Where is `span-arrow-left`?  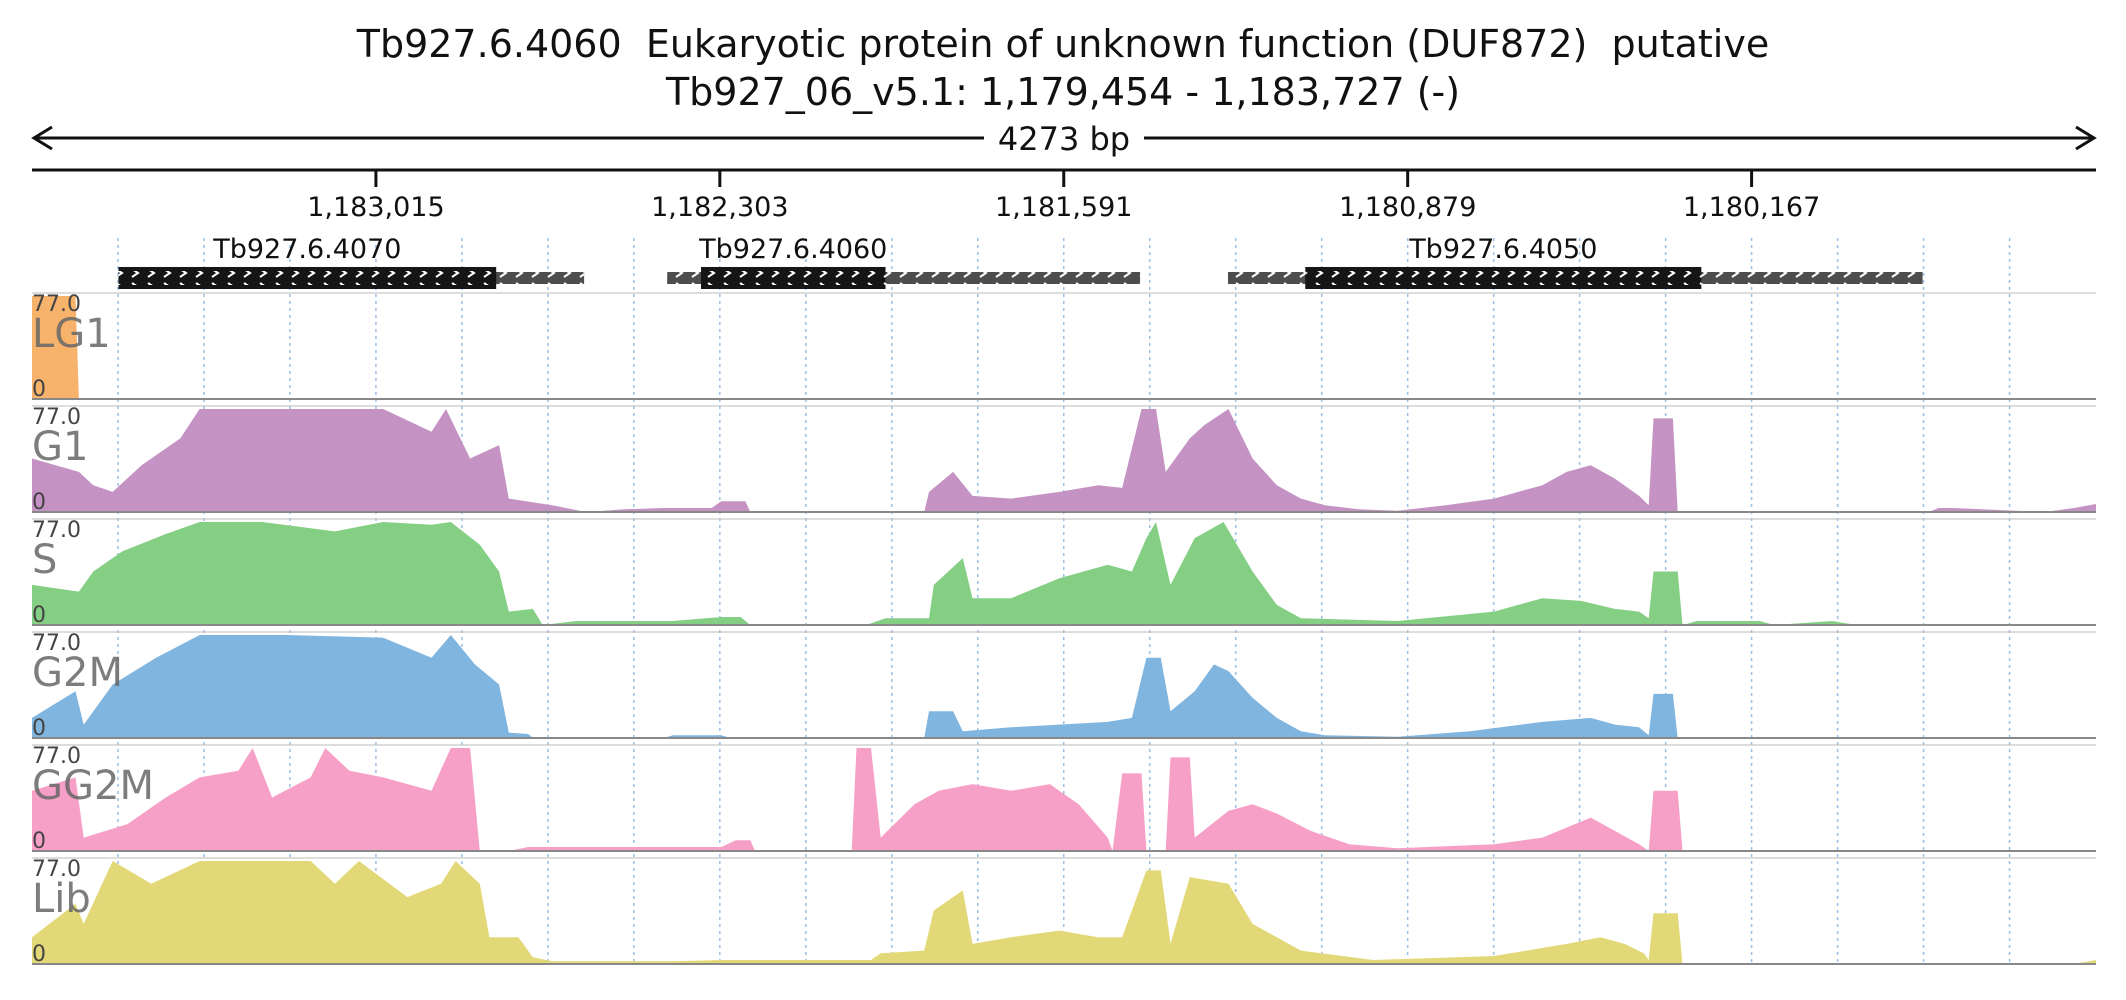 span-arrow-left is located at coordinates (42, 138).